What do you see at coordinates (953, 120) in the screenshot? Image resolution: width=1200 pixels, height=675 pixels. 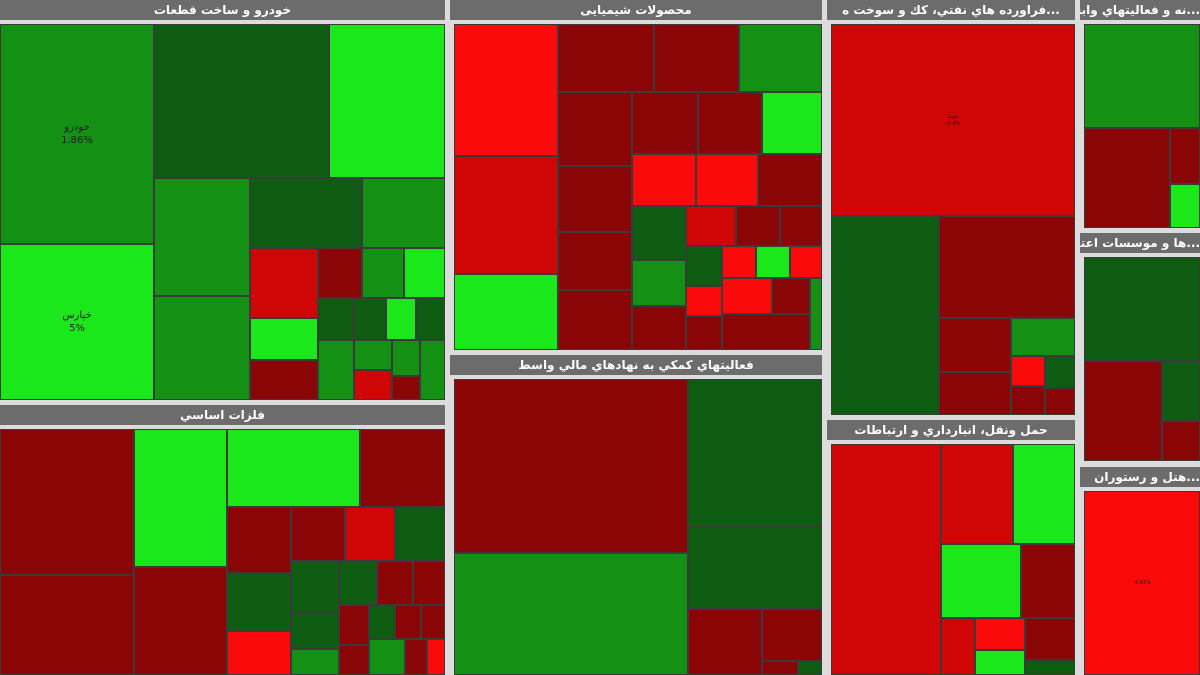 I see `stock-tile: شپنا -3.4%` at bounding box center [953, 120].